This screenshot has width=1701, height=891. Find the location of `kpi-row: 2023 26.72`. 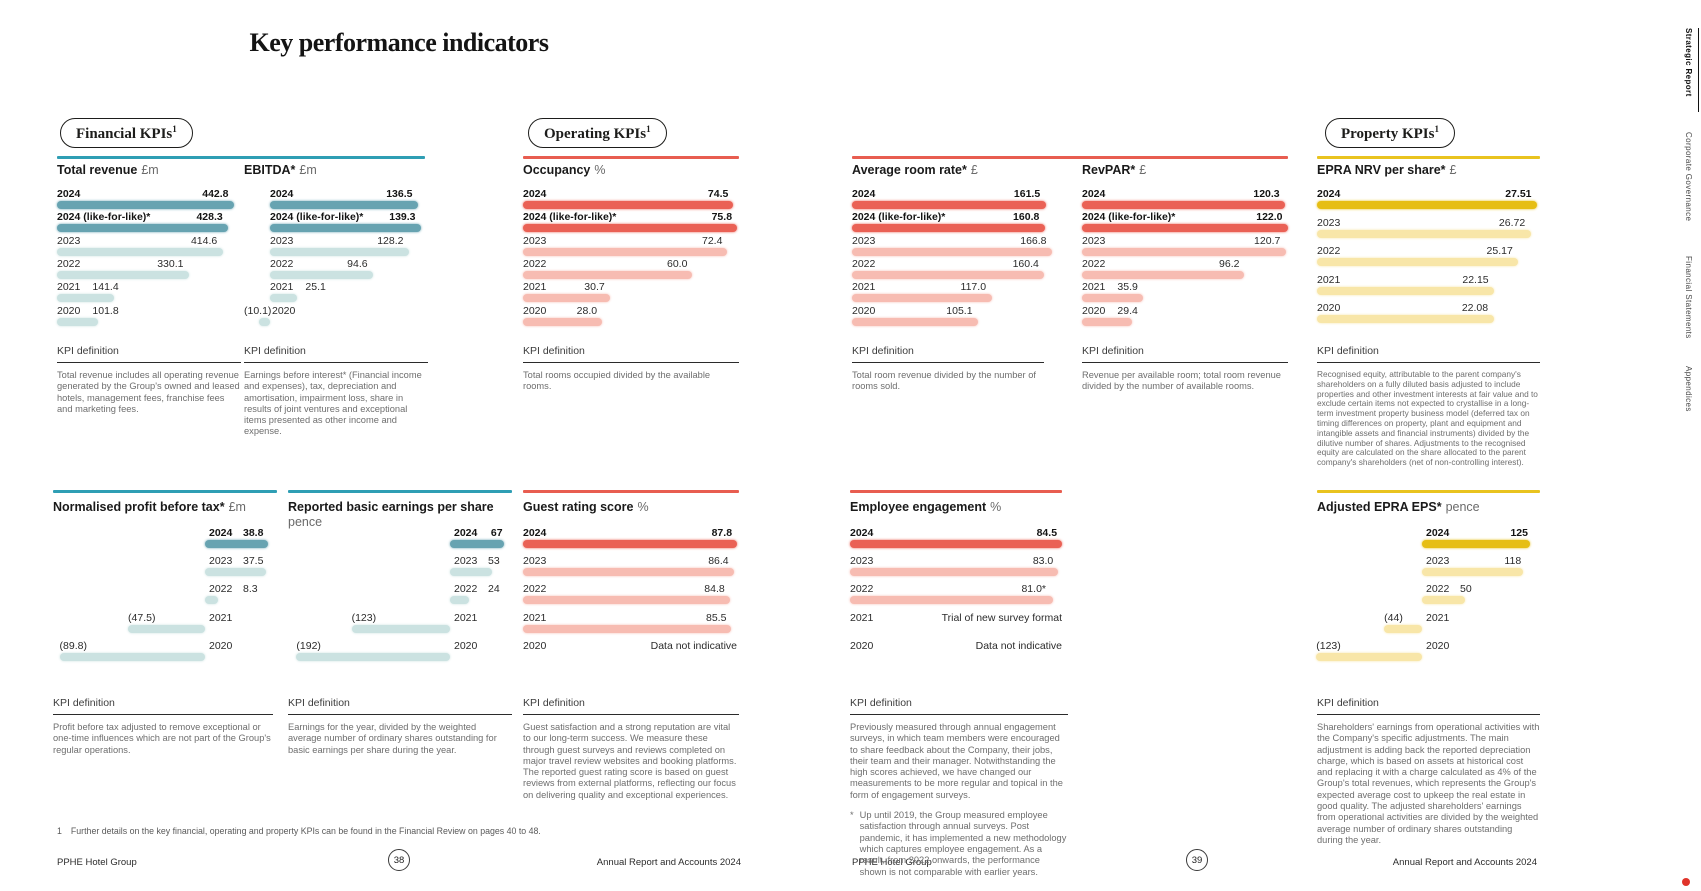

kpi-row: 2023 26.72 is located at coordinates (1427, 229).